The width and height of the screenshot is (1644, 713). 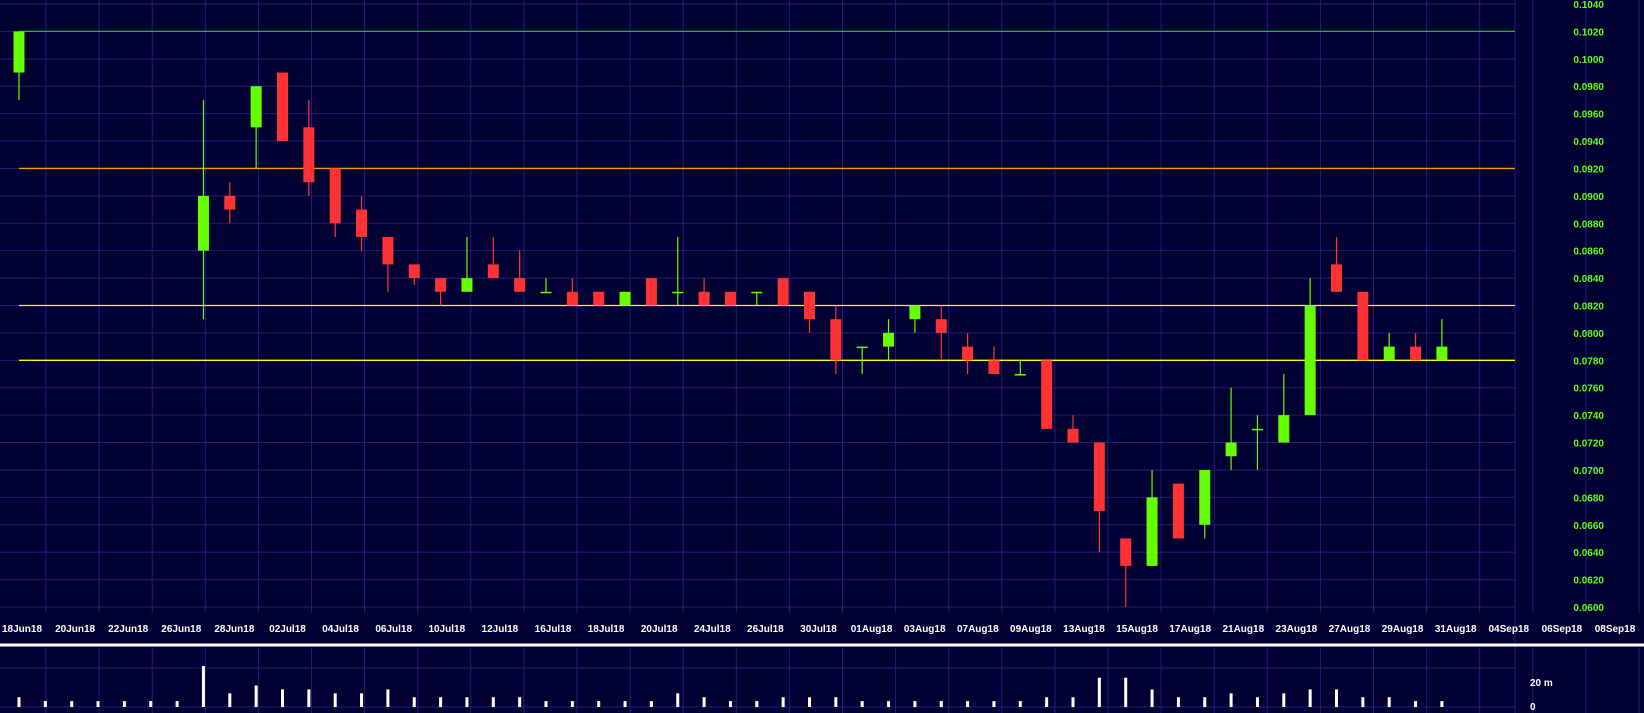 I want to click on price-tick-label: 0.0780, so click(x=1588, y=361).